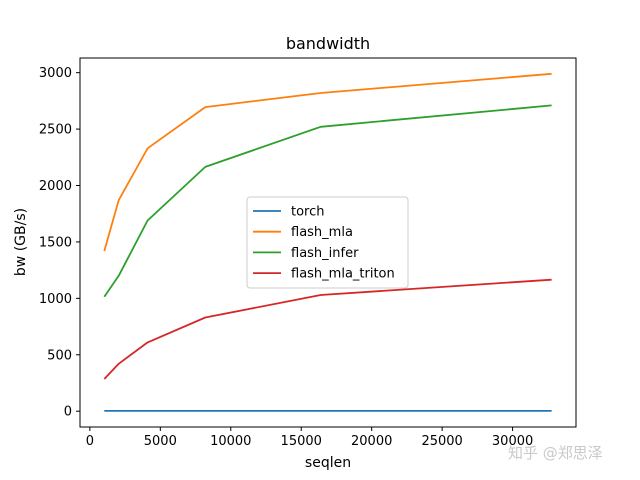 The height and width of the screenshot is (480, 640). I want to click on y-axis: 0 500 1000 1500 2000 2500 3000, so click(59, 243).